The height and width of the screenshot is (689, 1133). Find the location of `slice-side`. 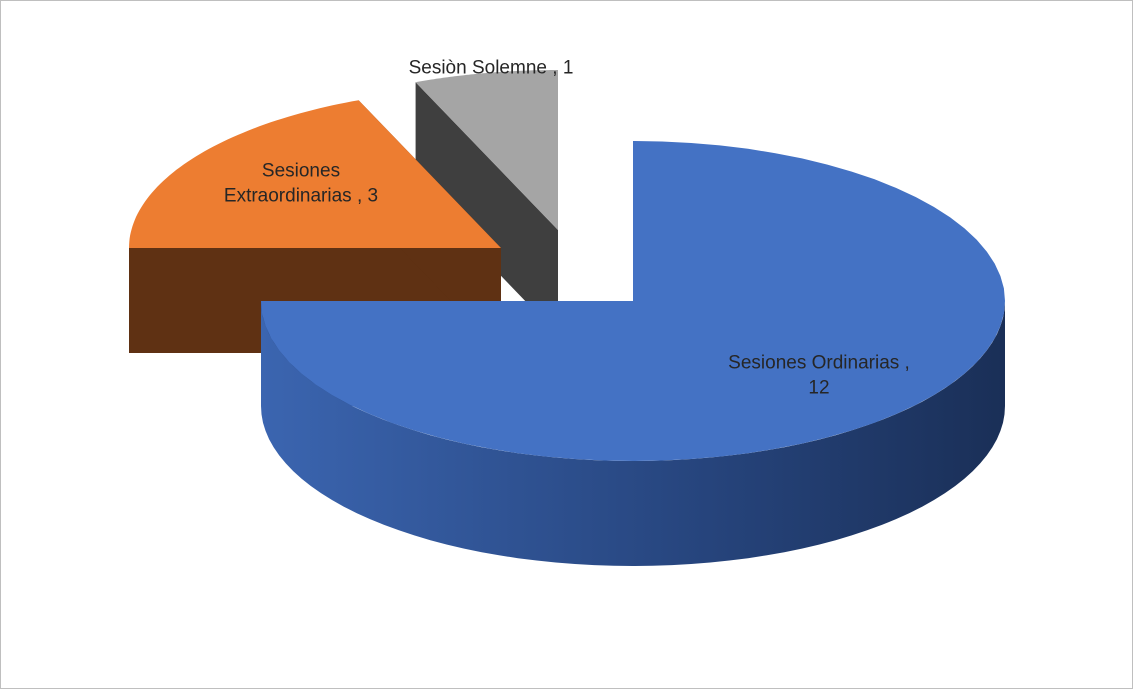

slice-side is located at coordinates (486, 208).